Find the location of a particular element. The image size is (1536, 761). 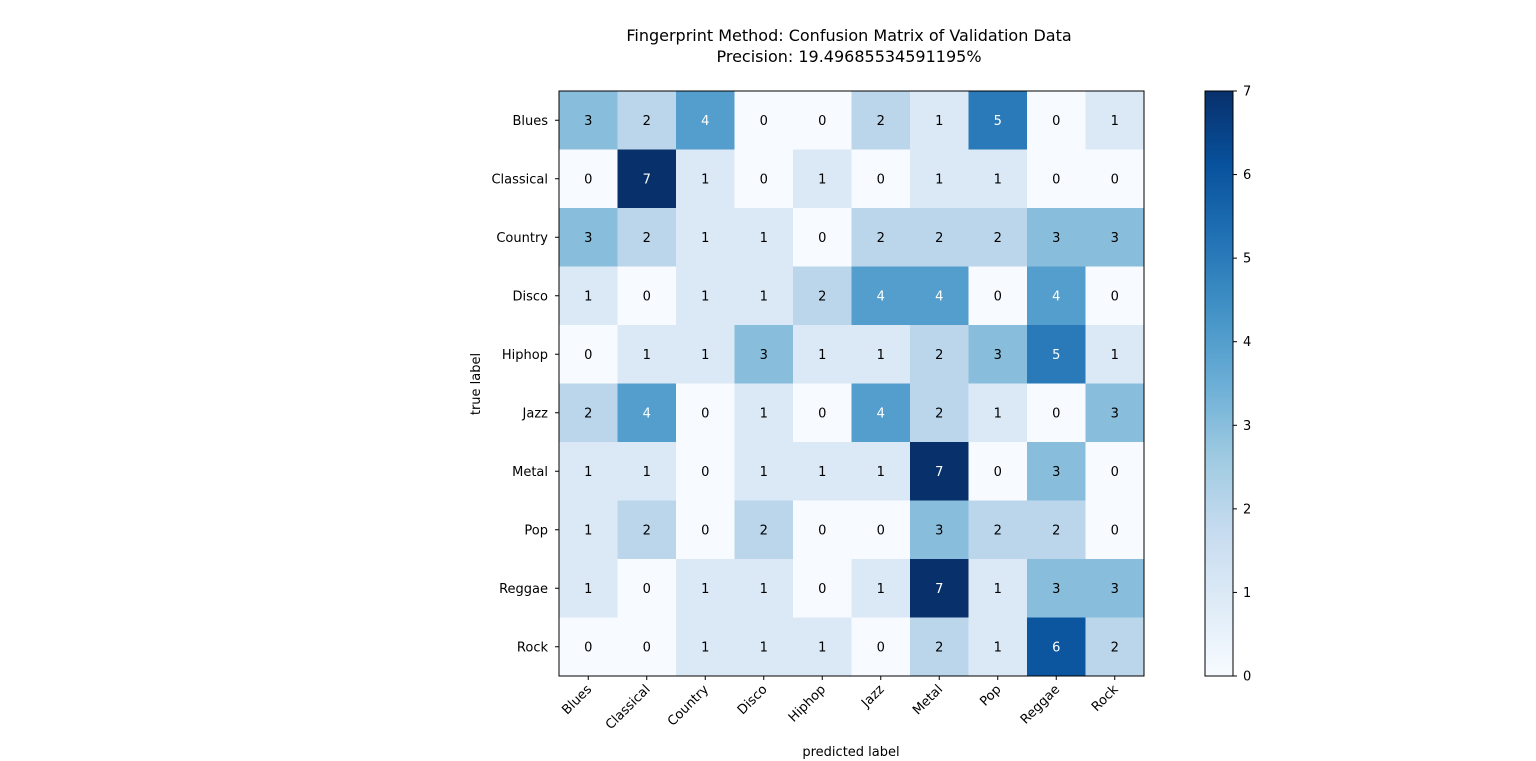

x-tick-label: Disco is located at coordinates (753, 700).